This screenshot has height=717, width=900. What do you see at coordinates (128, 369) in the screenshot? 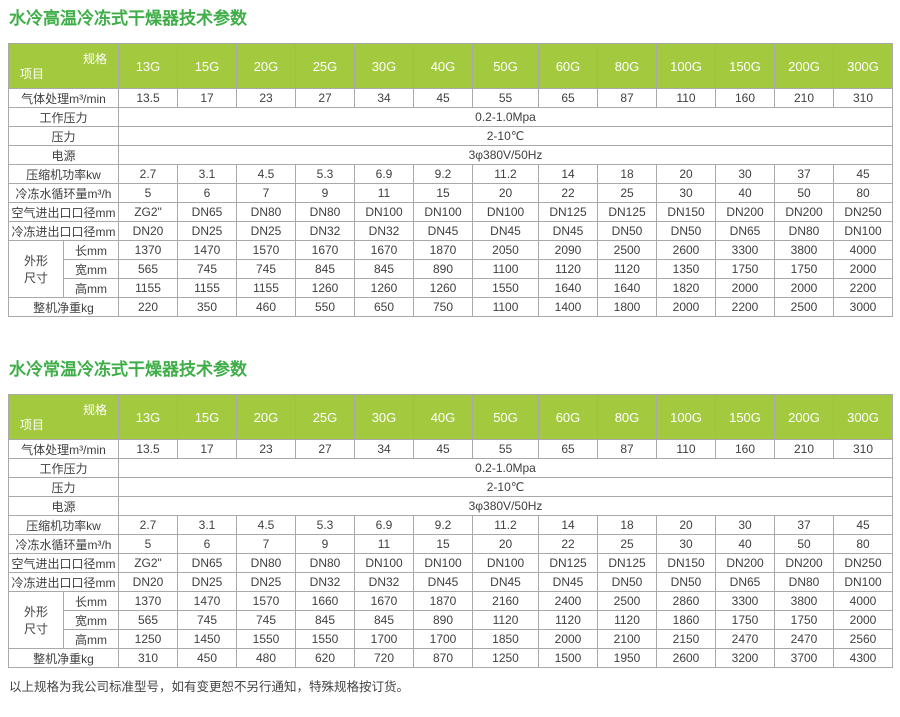
I see `table-title-normal-temp: 水冷常温冷冻式干燥器技术参数` at bounding box center [128, 369].